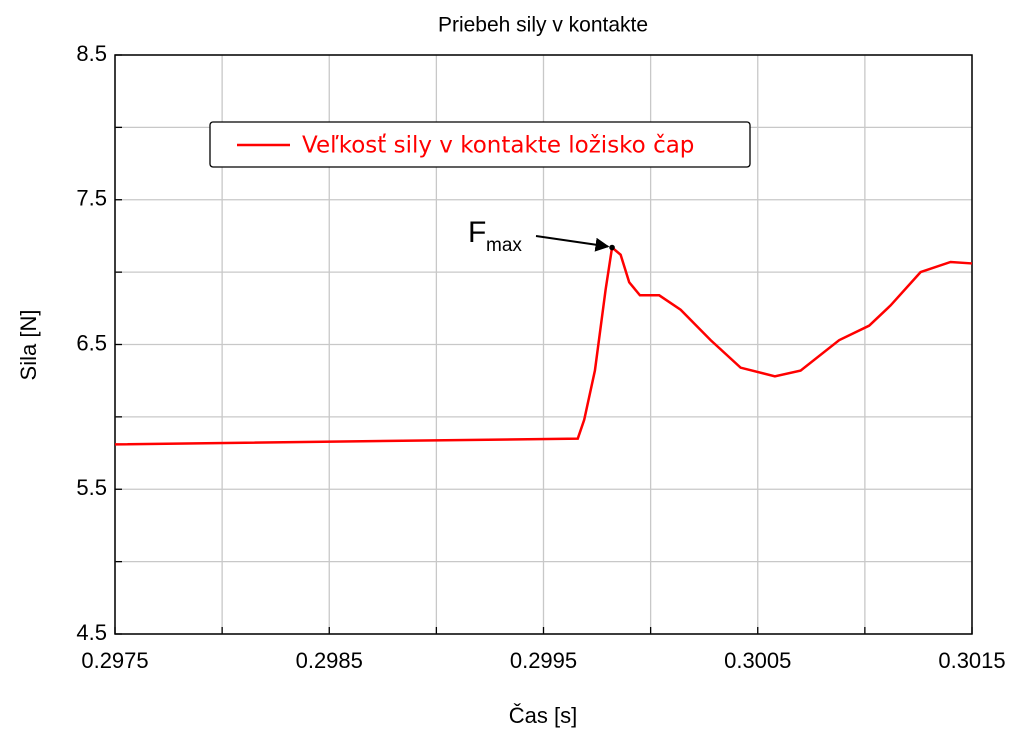 Image resolution: width=1023 pixels, height=740 pixels. What do you see at coordinates (91, 342) in the screenshot?
I see `y-tick-label: 6.5` at bounding box center [91, 342].